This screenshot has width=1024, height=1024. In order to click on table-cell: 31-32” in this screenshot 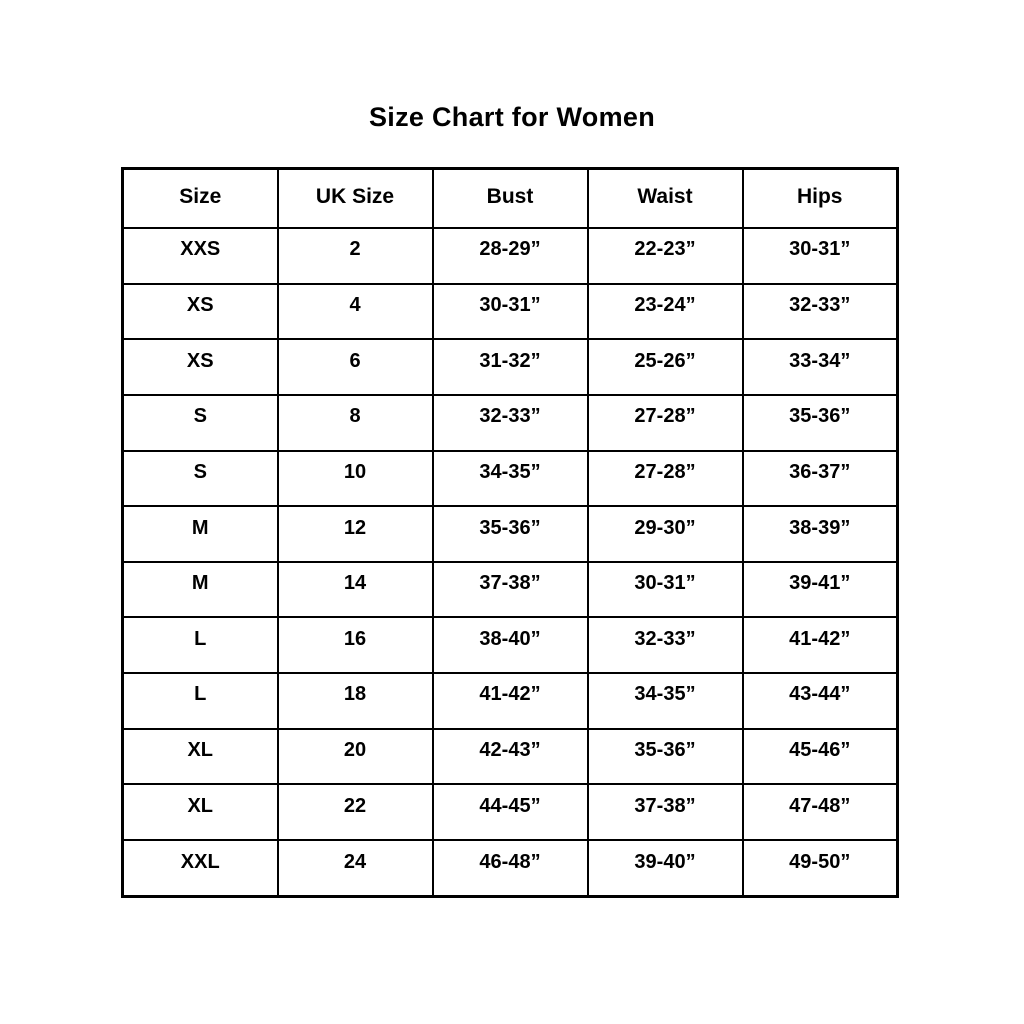, I will do `click(510, 367)`.